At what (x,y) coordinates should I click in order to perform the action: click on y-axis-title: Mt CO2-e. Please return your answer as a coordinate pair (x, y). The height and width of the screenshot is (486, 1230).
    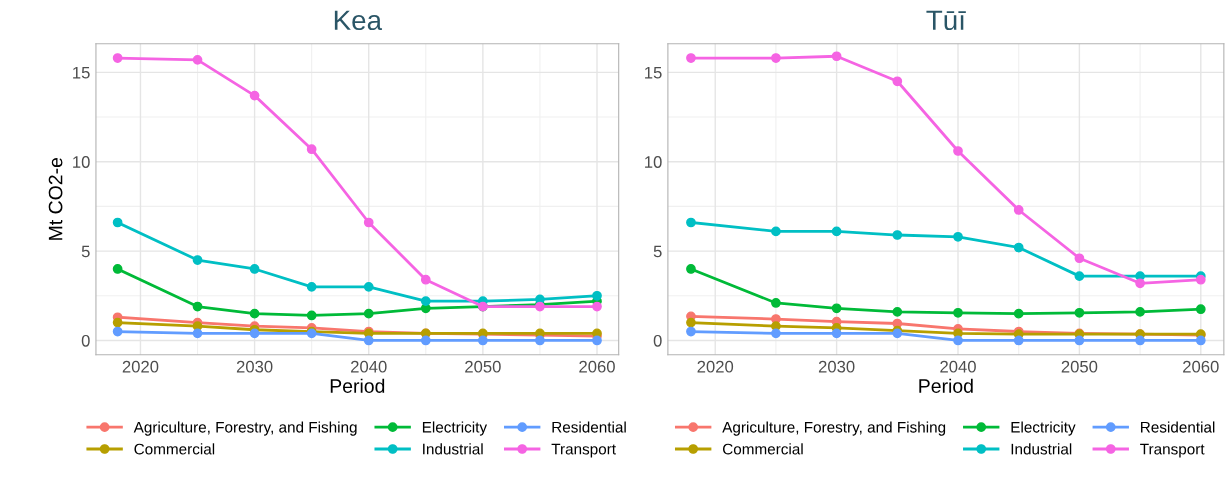
    Looking at the image, I should click on (55, 198).